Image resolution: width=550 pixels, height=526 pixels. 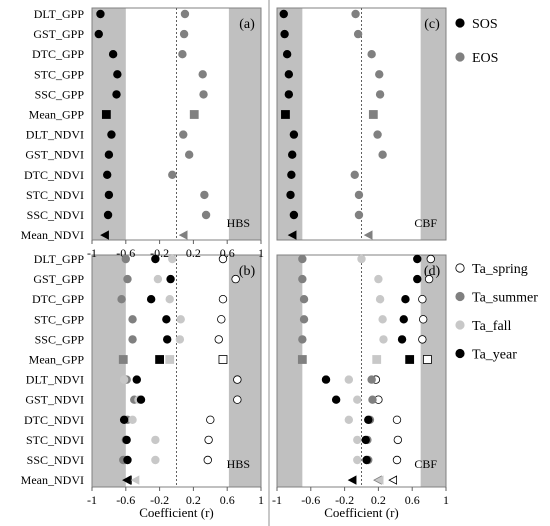 What do you see at coordinates (55, 380) in the screenshot?
I see `row-label-b-7: DLT_NDVI` at bounding box center [55, 380].